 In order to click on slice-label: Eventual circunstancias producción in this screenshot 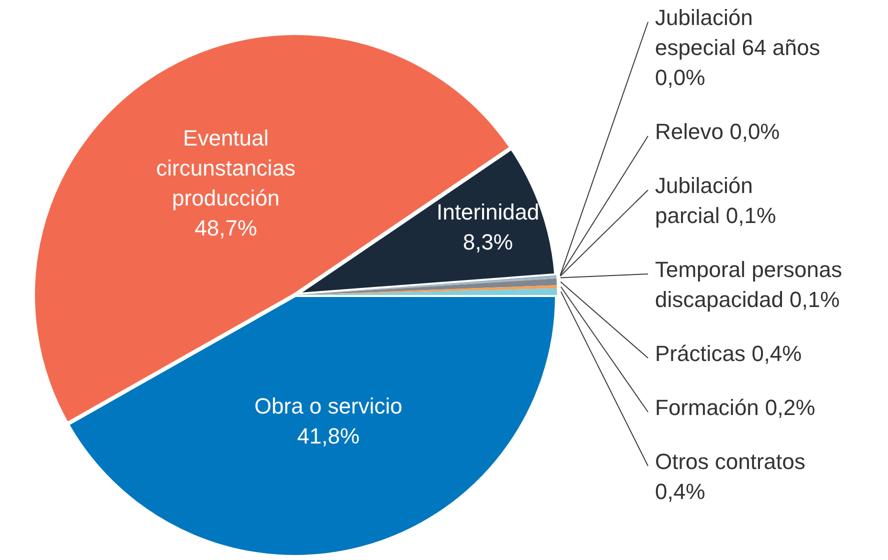, I will do `click(226, 168)`.